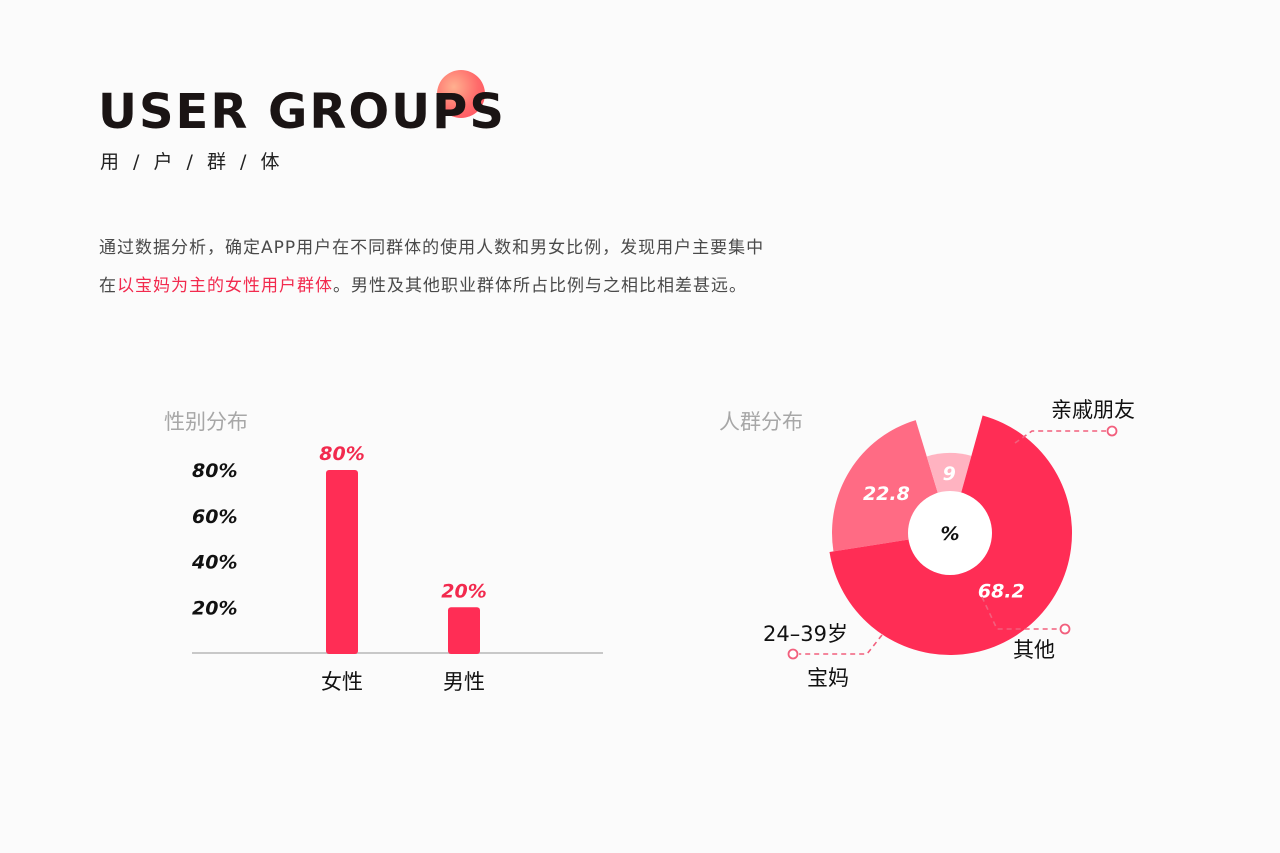 This screenshot has width=1280, height=853. Describe the element at coordinates (214, 608) in the screenshot. I see `y-tick-label: 20%` at that location.